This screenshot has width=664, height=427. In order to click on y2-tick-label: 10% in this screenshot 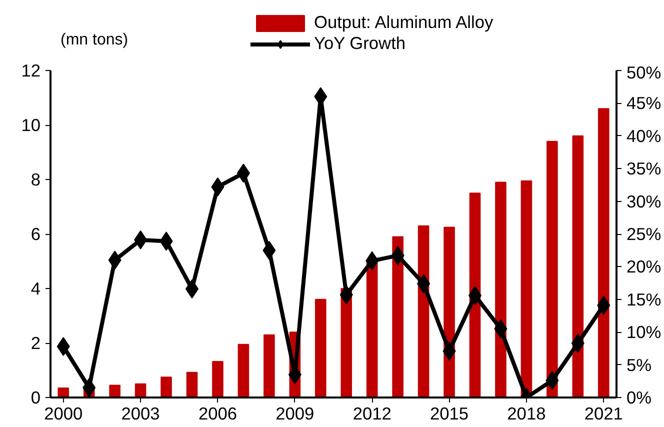, I will do `click(644, 332)`.